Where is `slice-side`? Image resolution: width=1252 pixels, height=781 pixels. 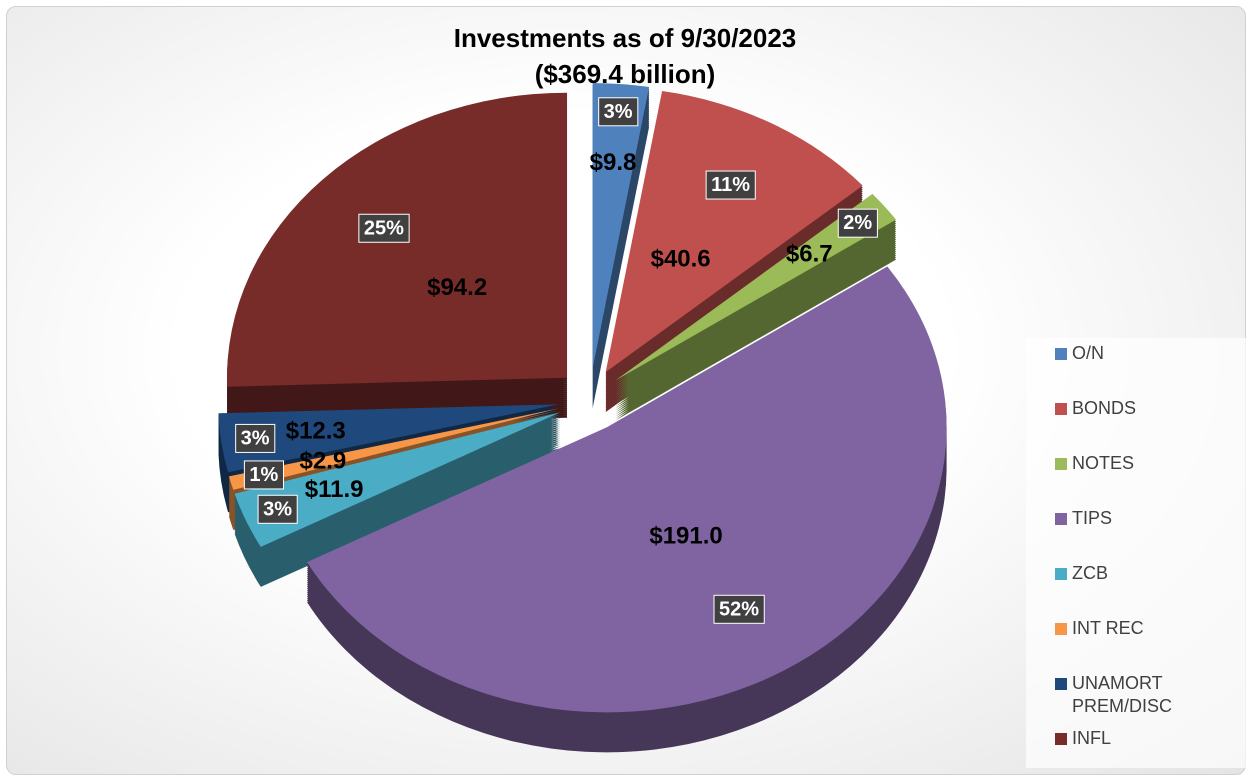
slice-side is located at coordinates (397, 500).